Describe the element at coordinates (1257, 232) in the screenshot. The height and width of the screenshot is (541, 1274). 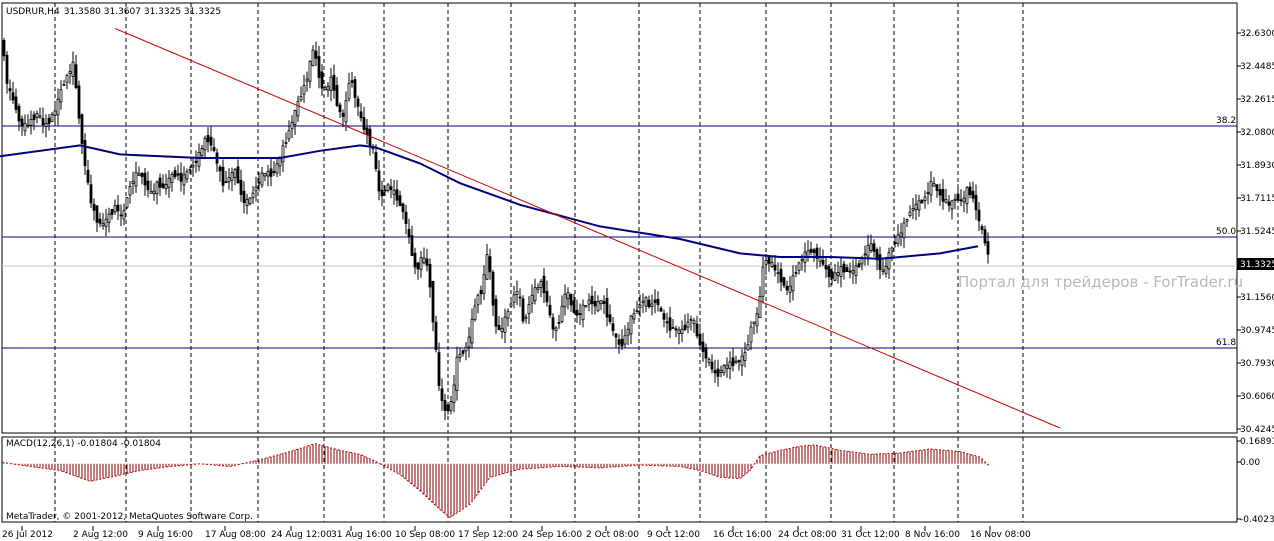
I see `y-tick-label: 31.5245` at that location.